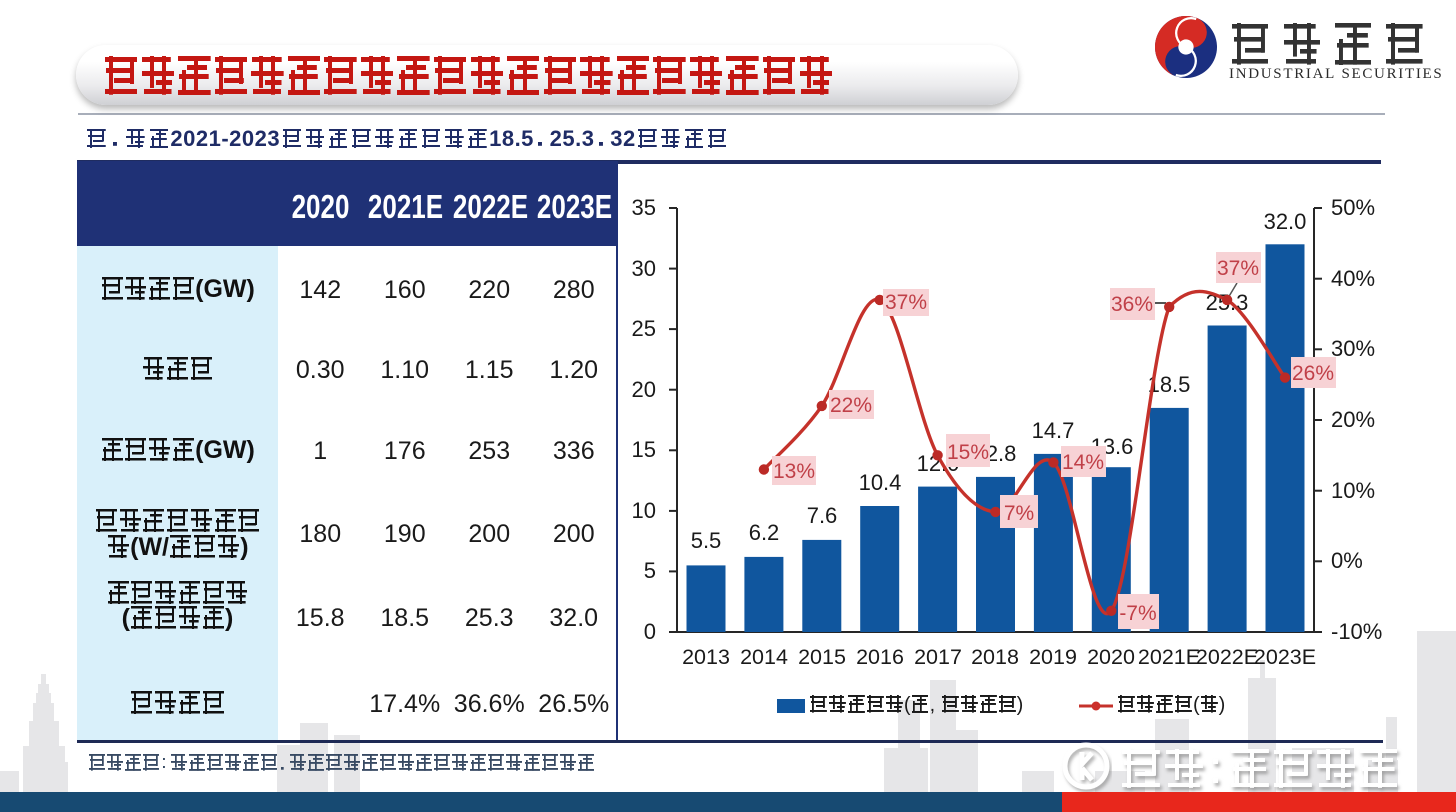  What do you see at coordinates (644, 510) in the screenshot?
I see `svg-text: 10` at bounding box center [644, 510].